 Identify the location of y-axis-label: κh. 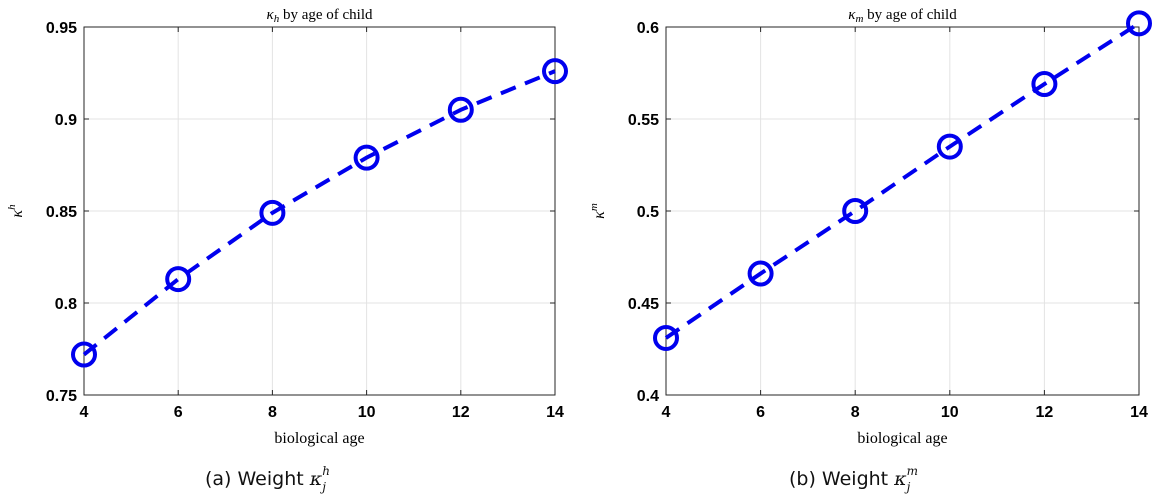
(16, 211).